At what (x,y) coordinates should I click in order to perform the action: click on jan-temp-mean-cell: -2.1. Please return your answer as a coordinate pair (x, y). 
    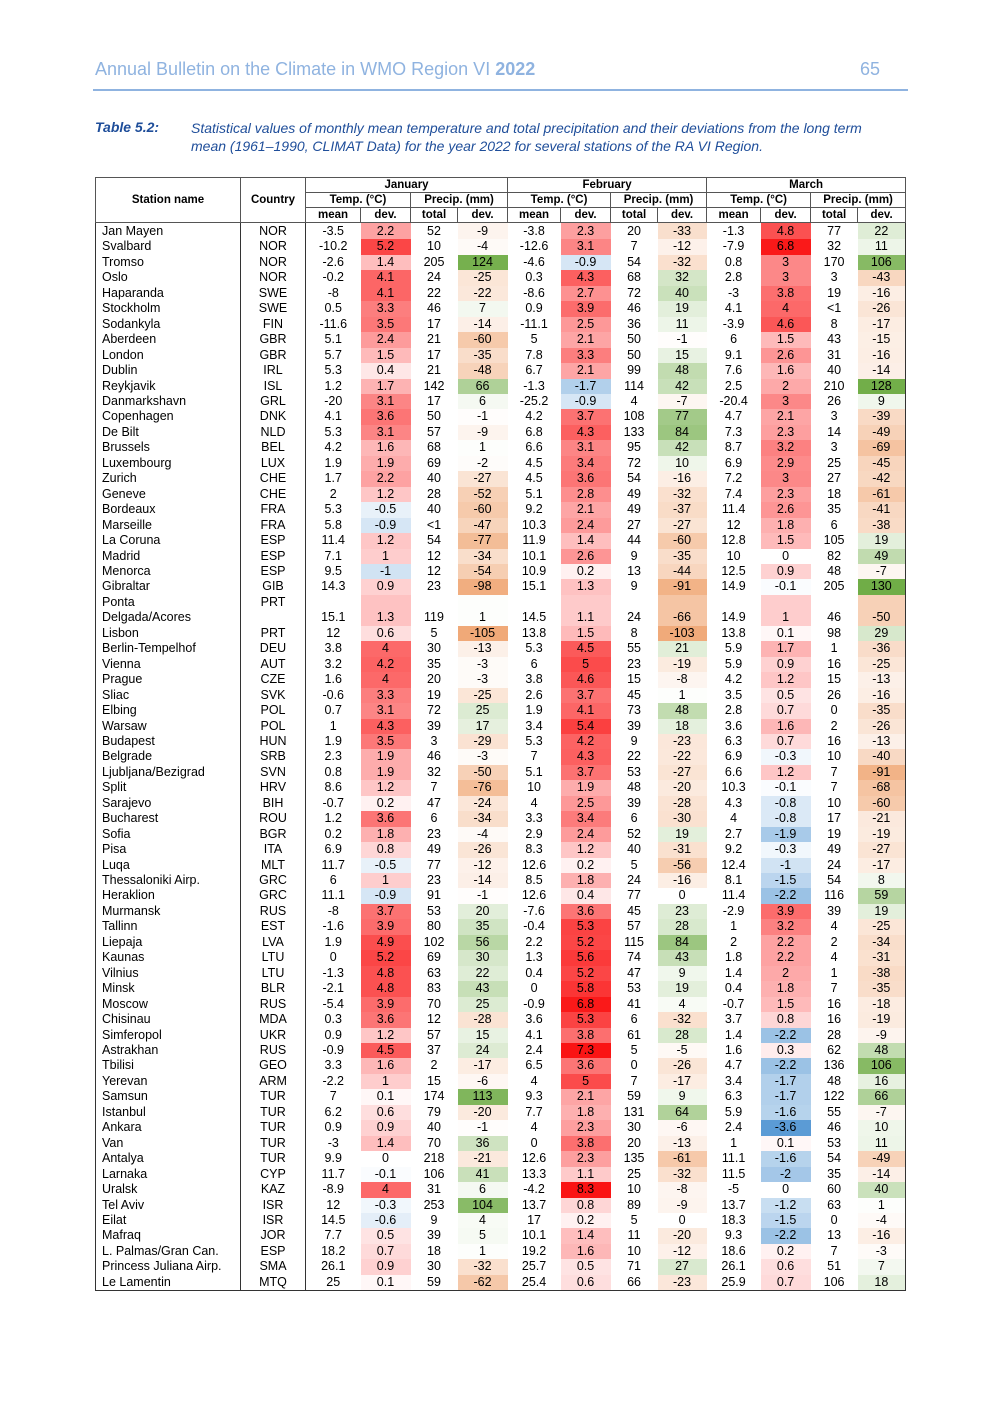
    Looking at the image, I should click on (333, 988).